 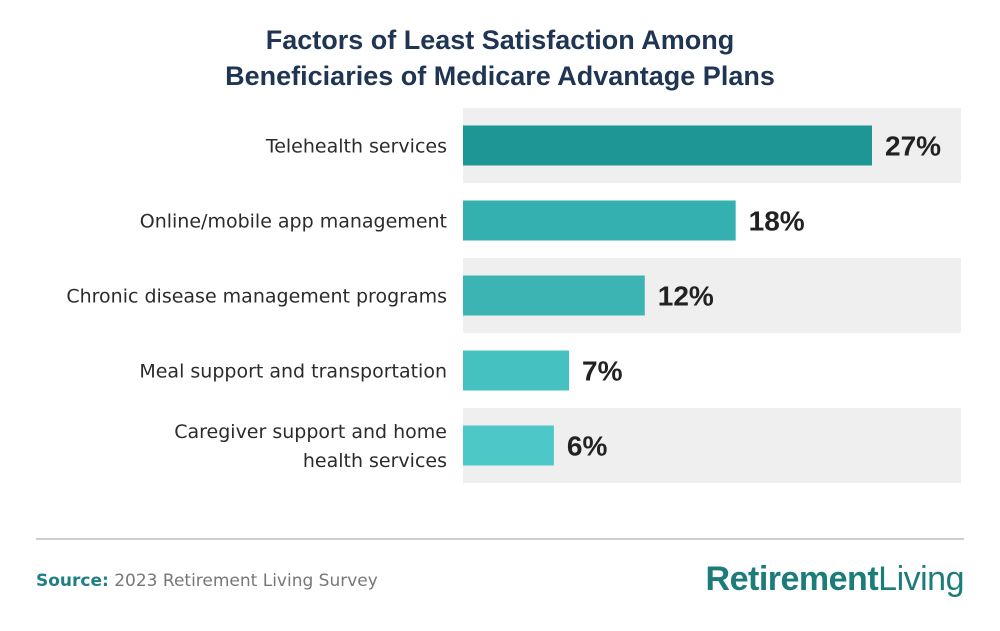 I want to click on source-label: Source:, so click(x=72, y=581).